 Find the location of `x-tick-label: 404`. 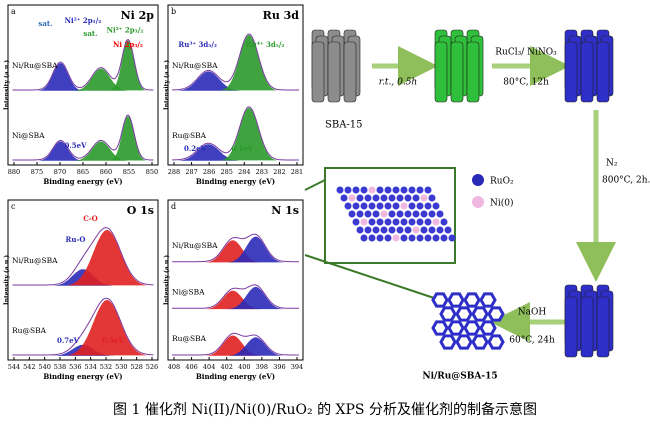

x-tick-label: 404 is located at coordinates (209, 367).